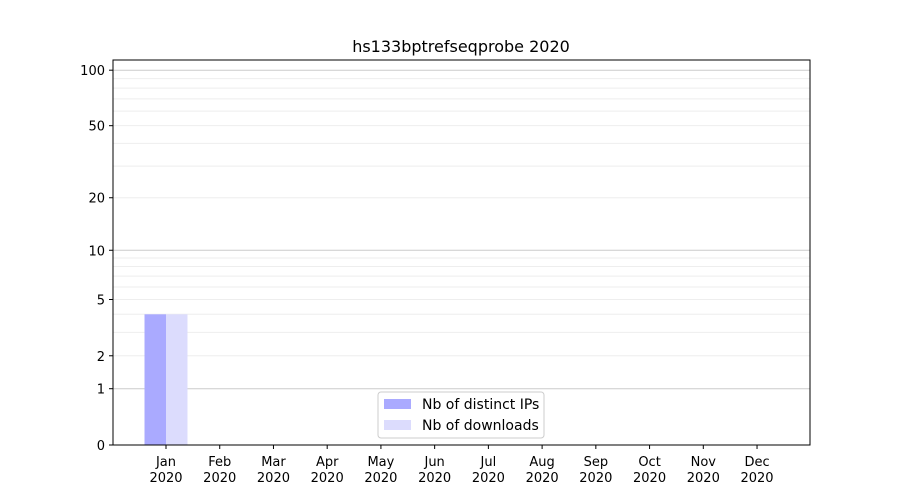 Image resolution: width=900 pixels, height=504 pixels. I want to click on x-tick-label: Feb 2020, so click(219, 470).